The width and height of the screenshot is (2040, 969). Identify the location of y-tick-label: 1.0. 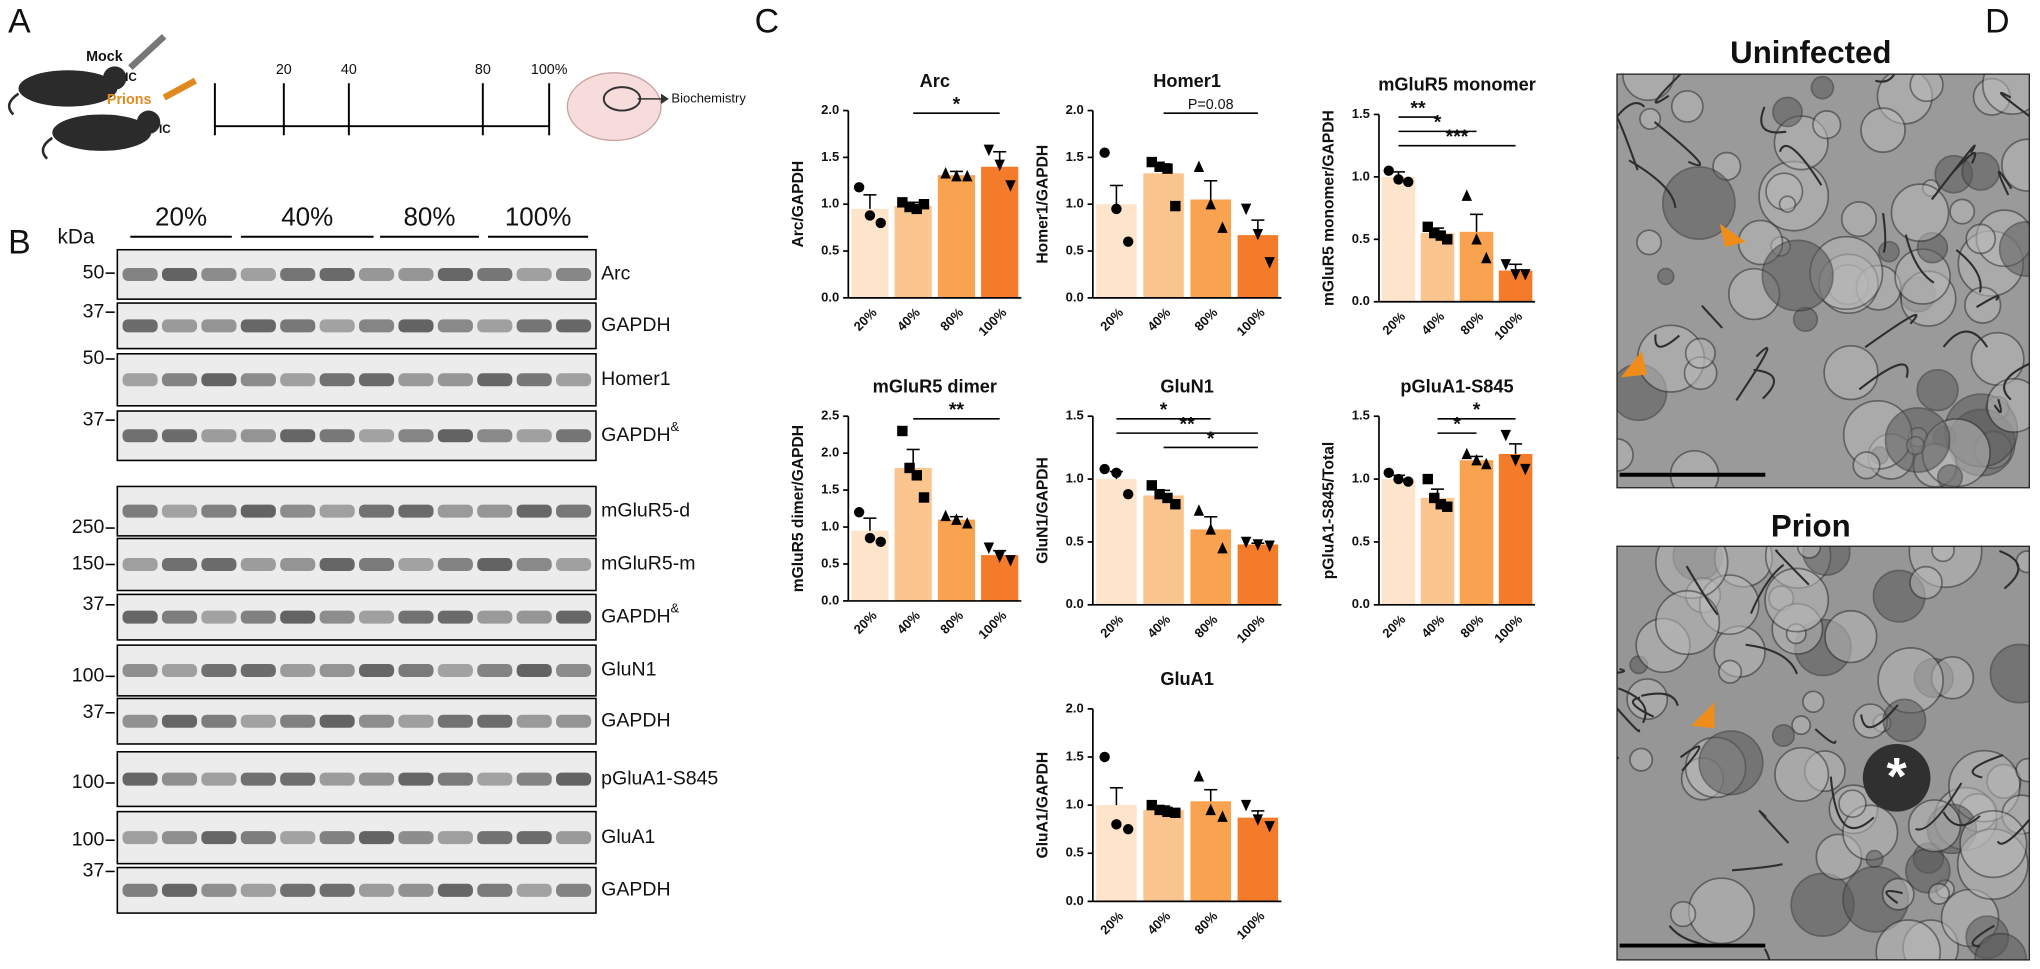
(830, 203).